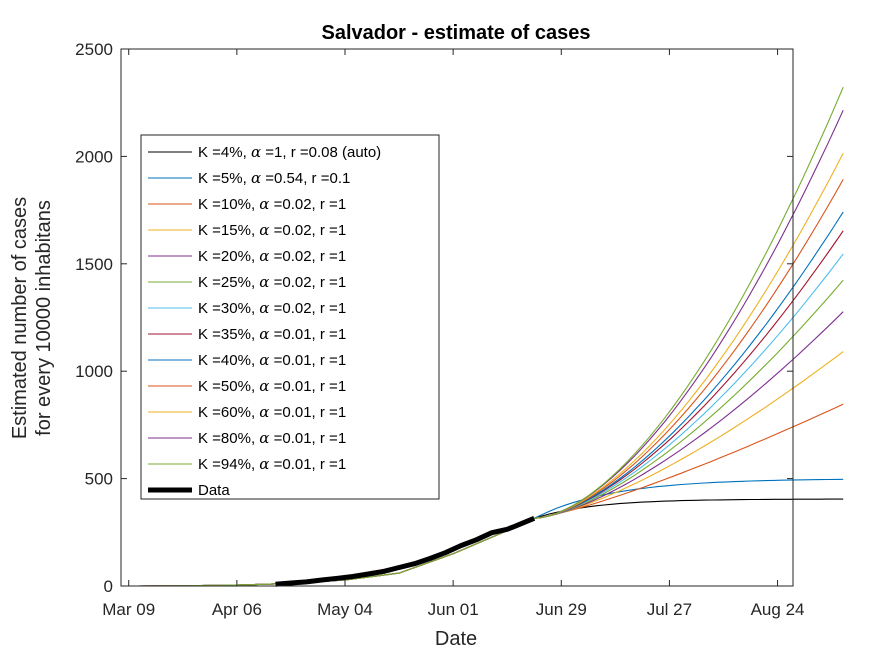 The height and width of the screenshot is (656, 875). I want to click on y-tick-label-4: 2000, so click(94, 156).